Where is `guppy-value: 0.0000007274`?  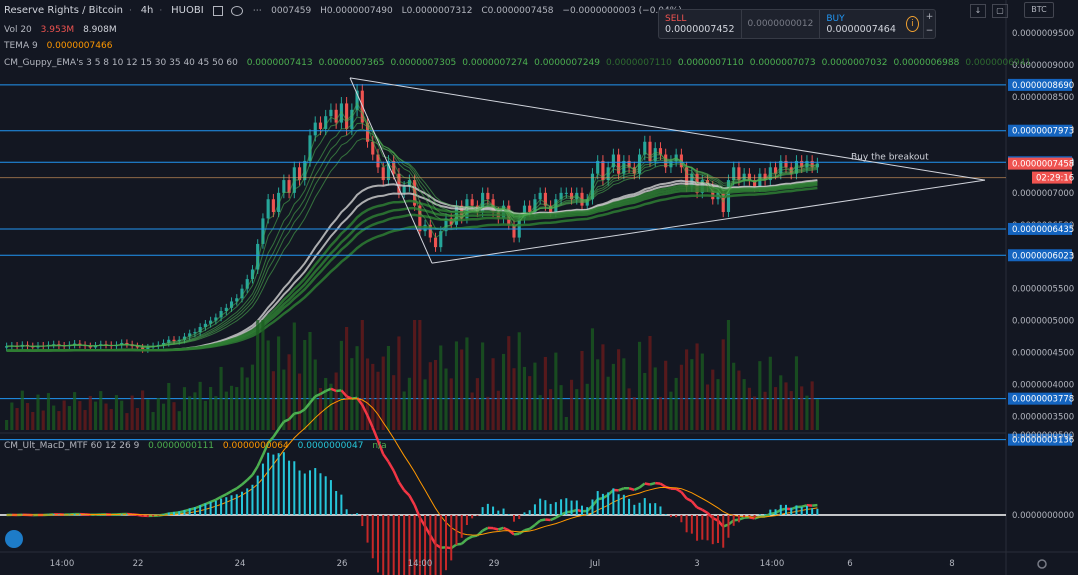
guppy-value: 0.0000007274 is located at coordinates (495, 63).